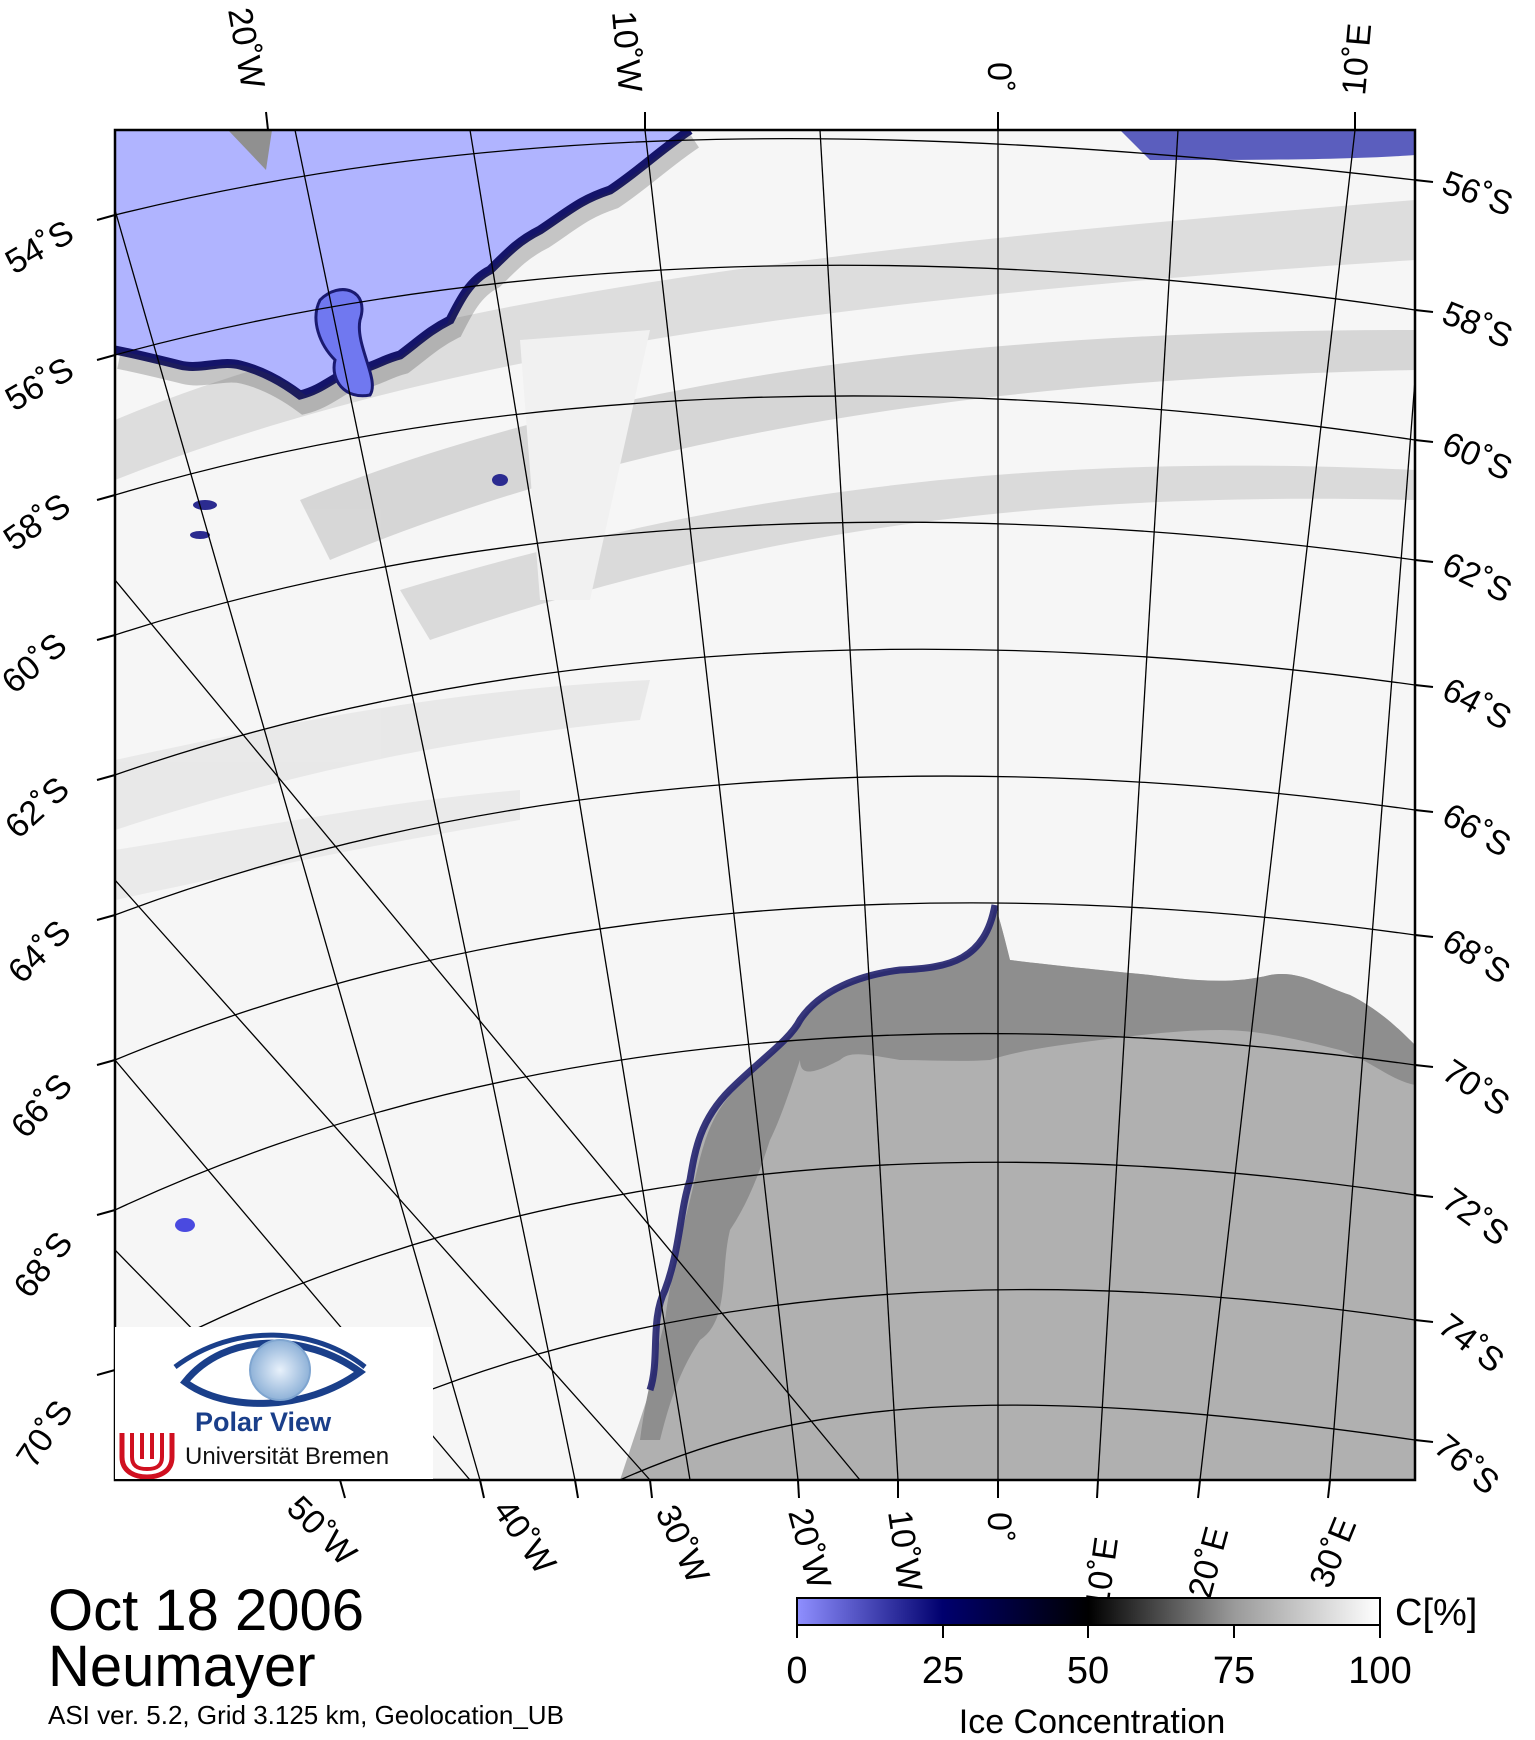  I want to click on top-lon-label: 20˚W, so click(246, 48).